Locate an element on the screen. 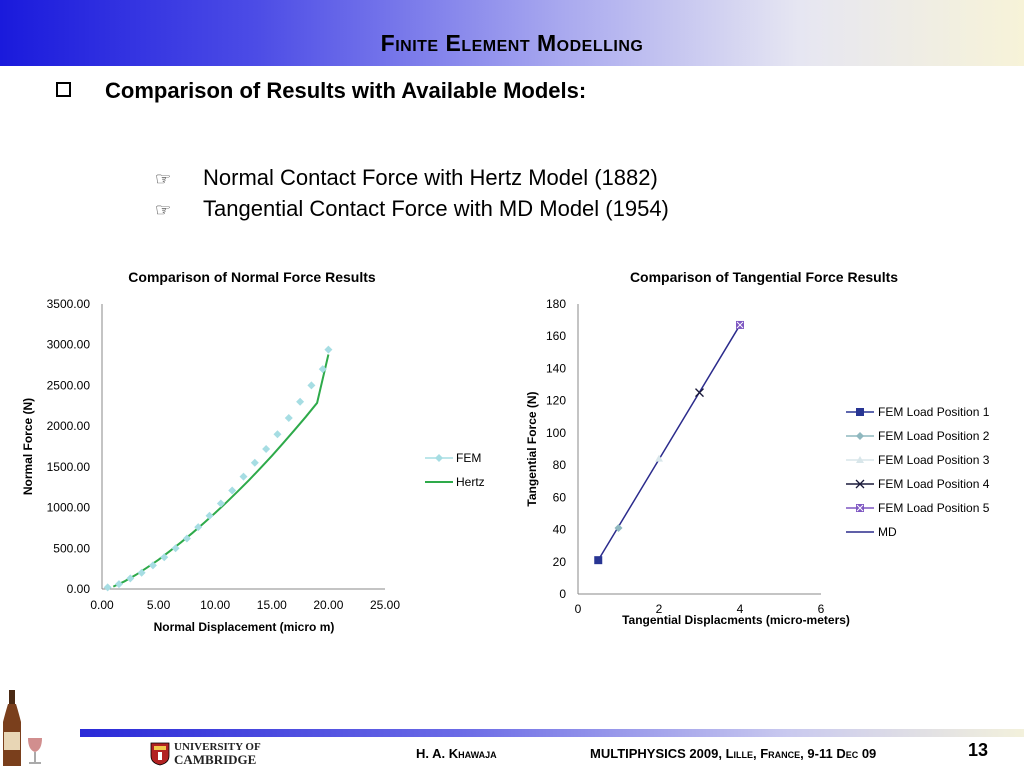  logo-line-1: UNIVERSITY OF is located at coordinates (217, 747).